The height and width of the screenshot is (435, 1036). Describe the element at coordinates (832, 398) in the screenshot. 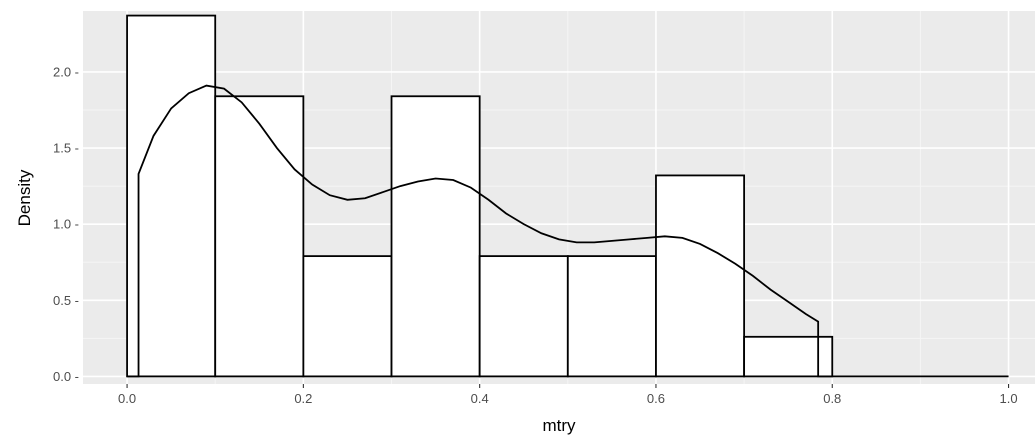

I see `x-tick-label: 0.8` at that location.